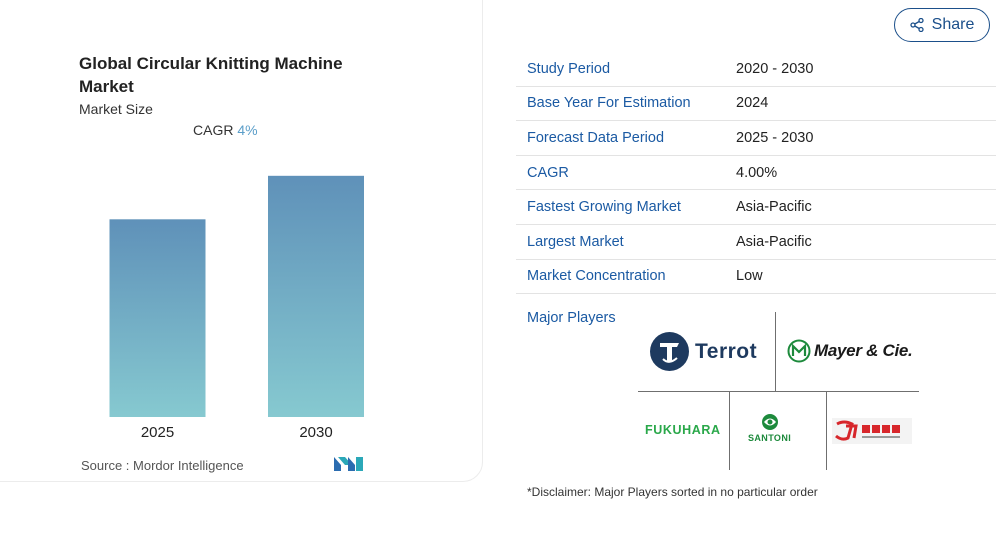 This screenshot has width=996, height=533. Describe the element at coordinates (953, 24) in the screenshot. I see `share-label: Share` at that location.